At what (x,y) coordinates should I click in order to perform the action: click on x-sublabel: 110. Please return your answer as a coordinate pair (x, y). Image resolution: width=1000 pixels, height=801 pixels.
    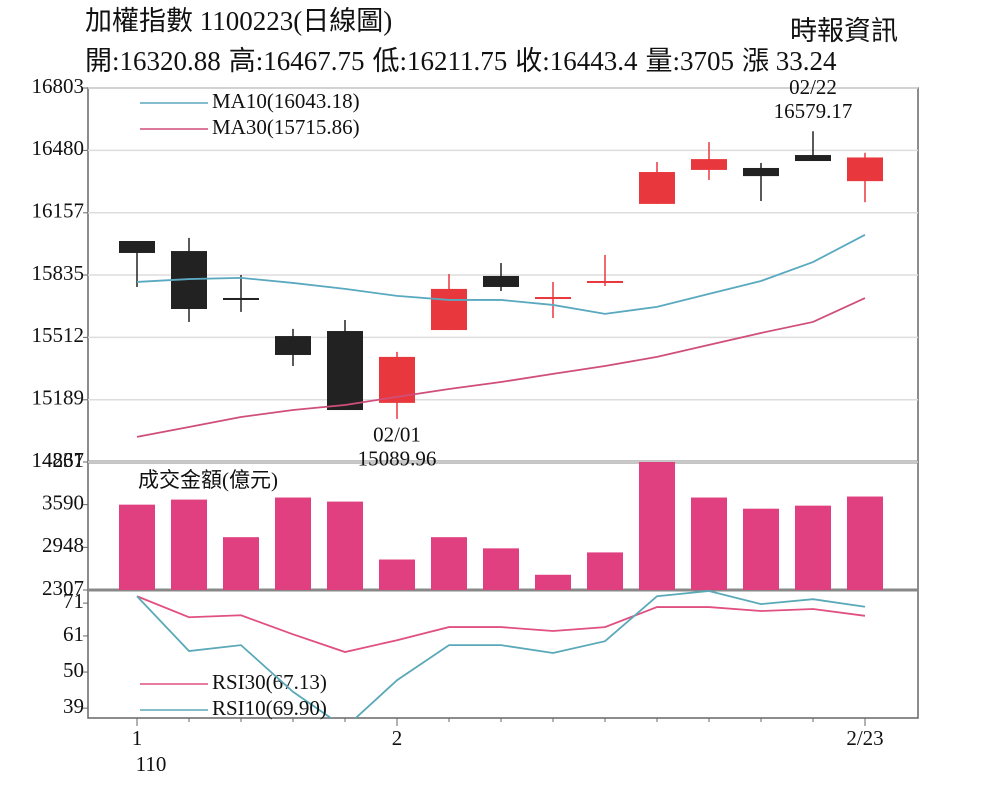
    Looking at the image, I should click on (151, 764).